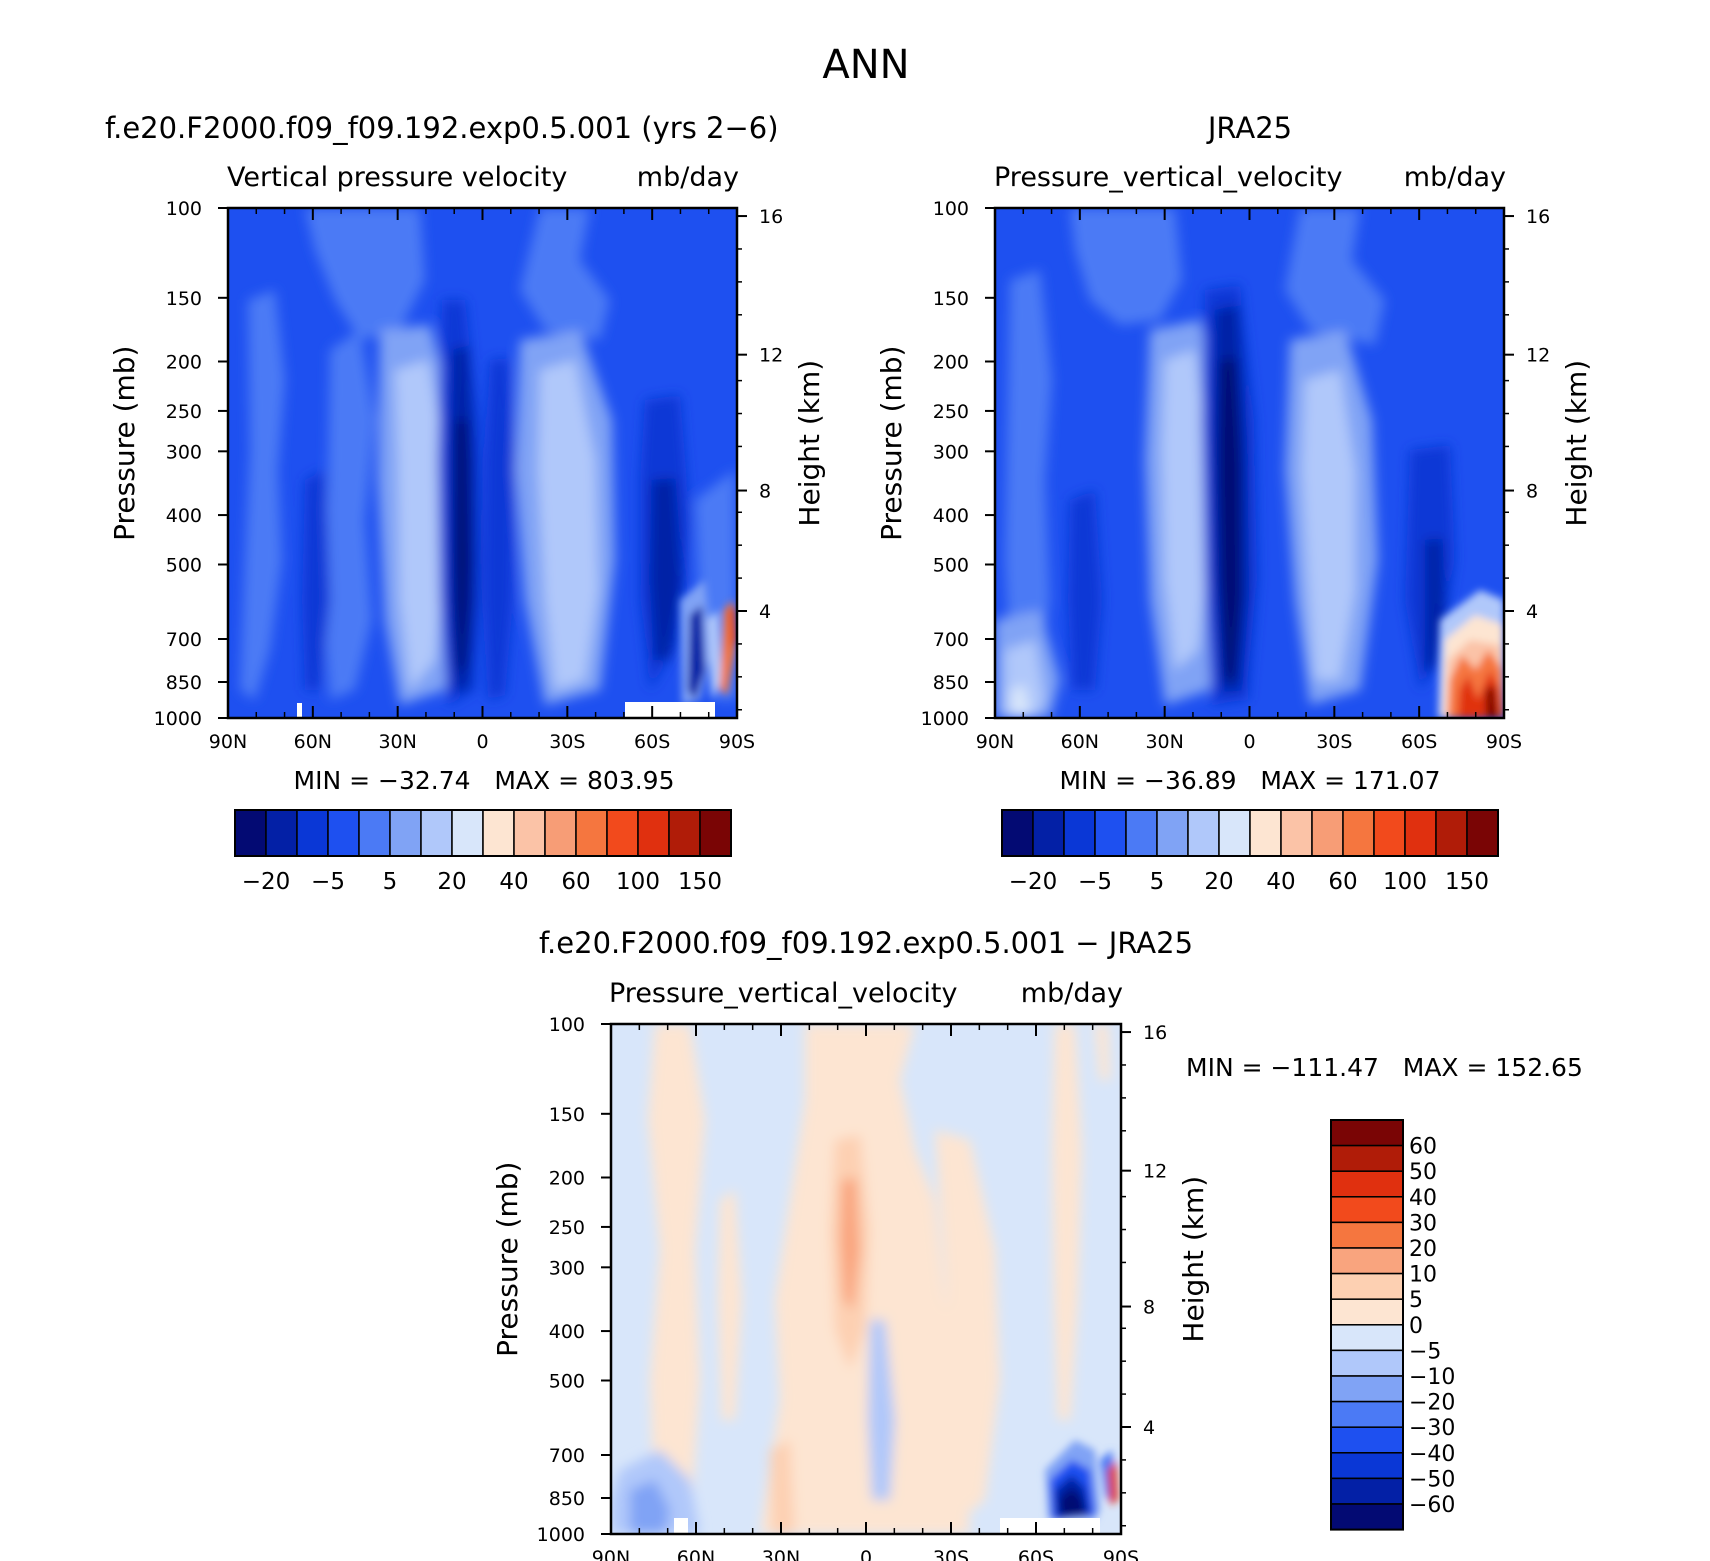  I want to click on colorbar-frame, so click(483, 833).